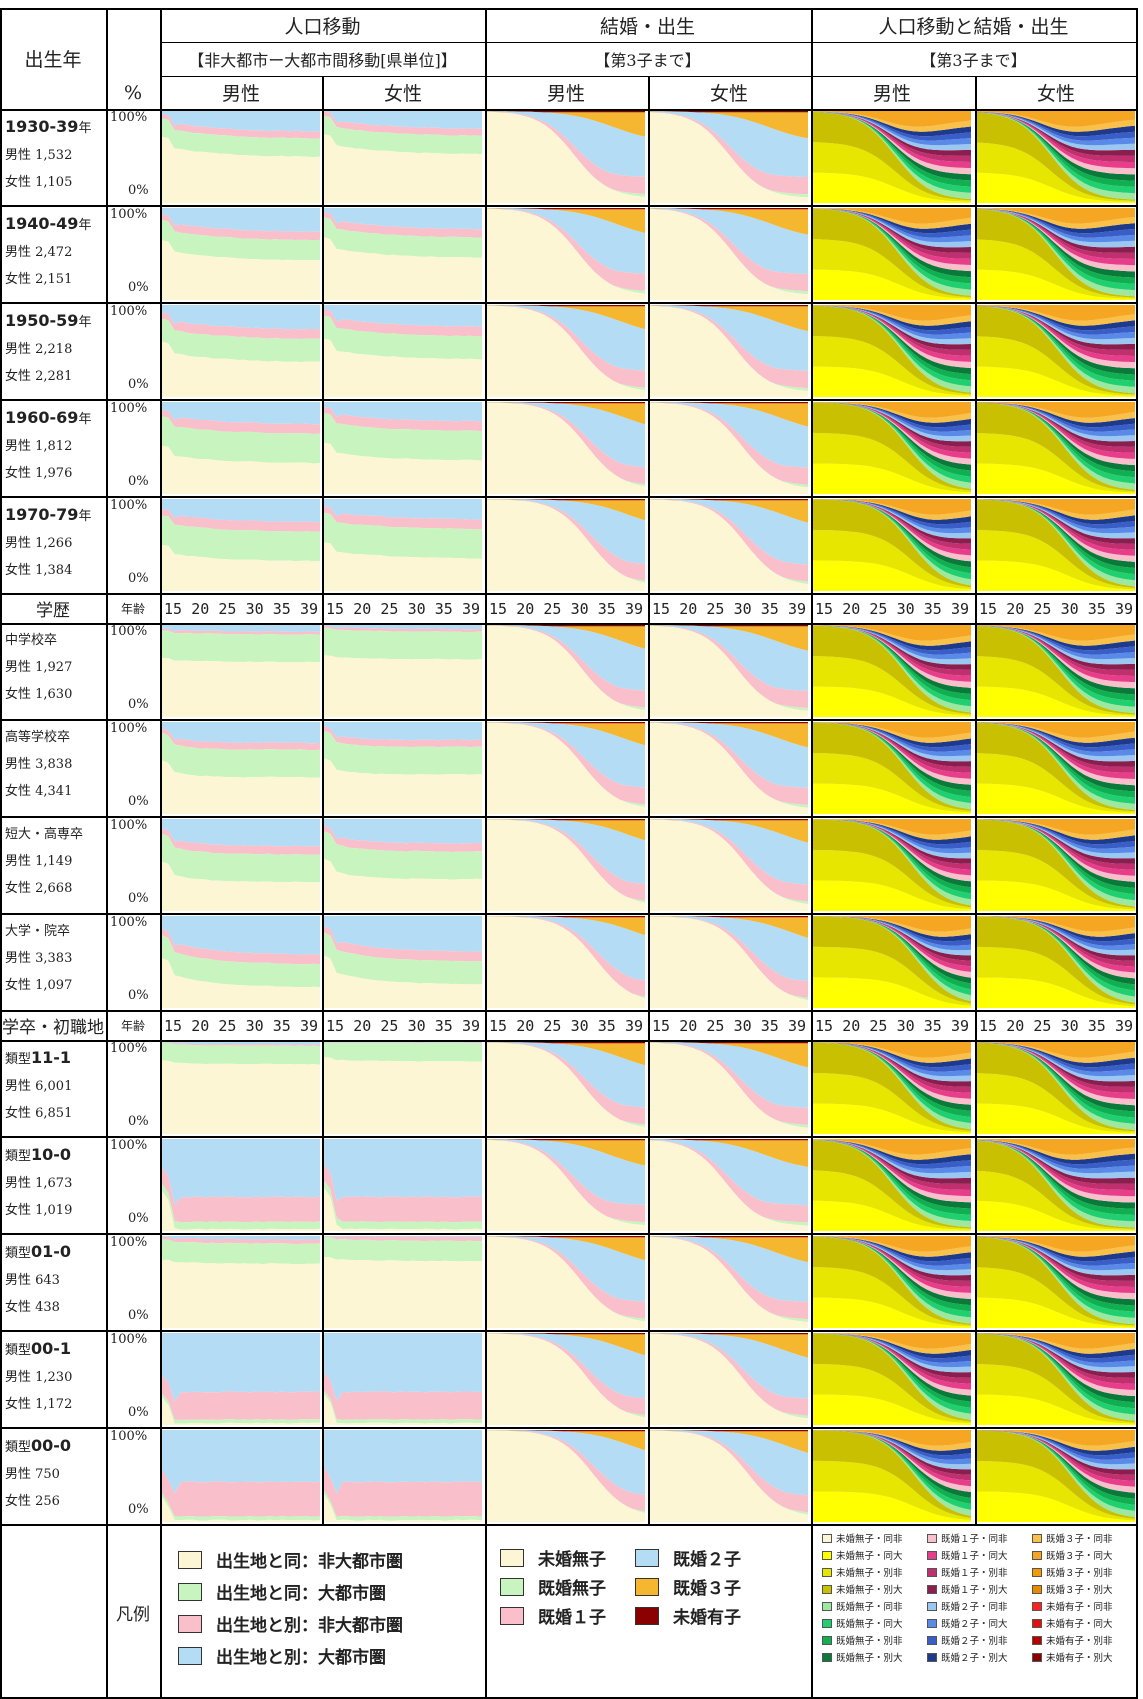  Describe the element at coordinates (707, 1560) in the screenshot. I see `legend-label: 既婚２子` at that location.